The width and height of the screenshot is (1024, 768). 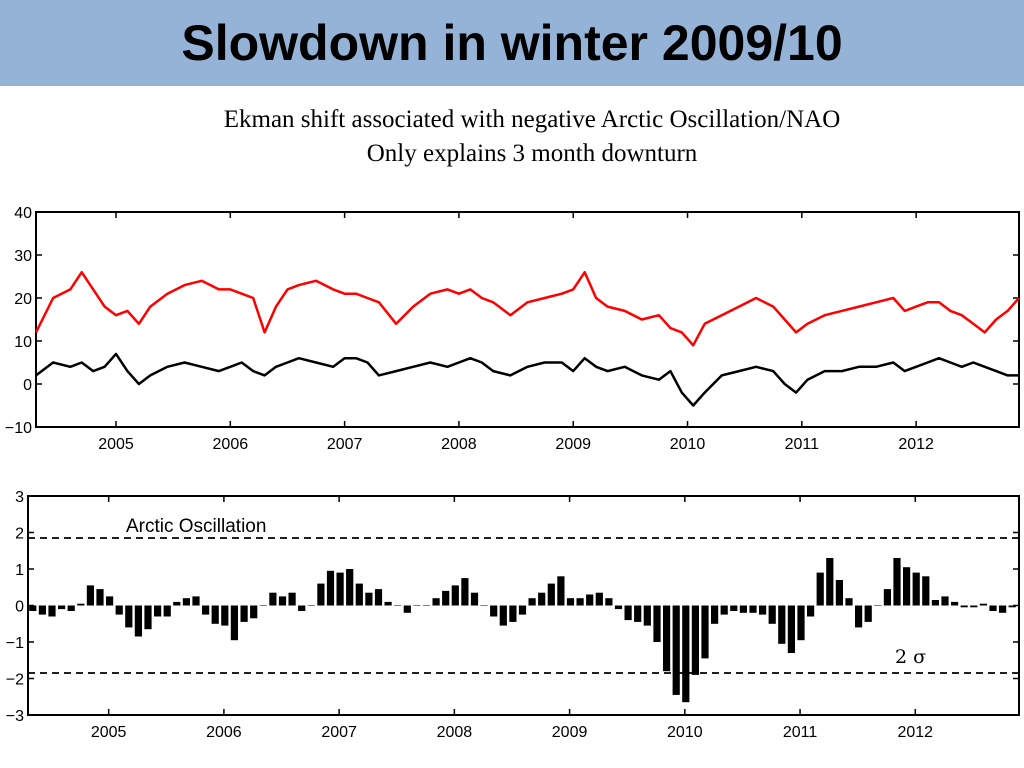 I want to click on bottom-x-tick-label: 2005, so click(x=109, y=732).